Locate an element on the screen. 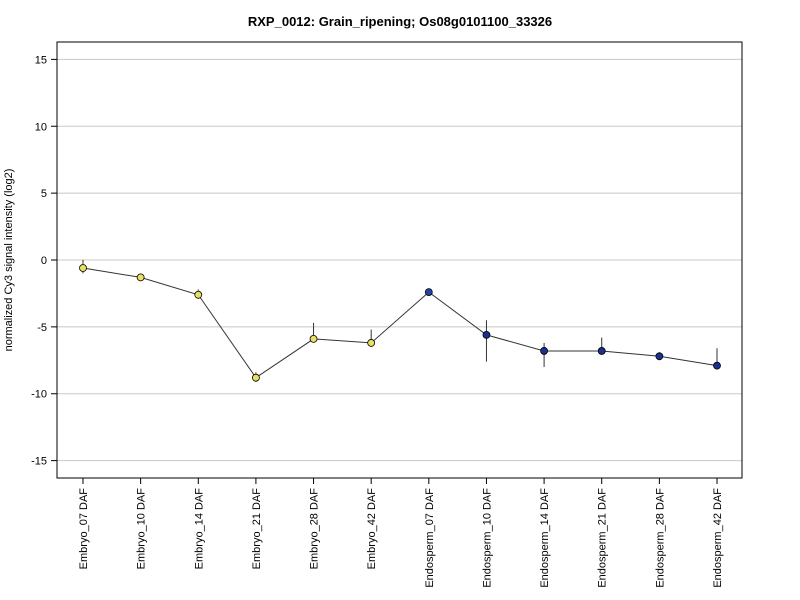 The width and height of the screenshot is (800, 600). x-tick-label: Endosperm_07 DAF is located at coordinates (430, 538).